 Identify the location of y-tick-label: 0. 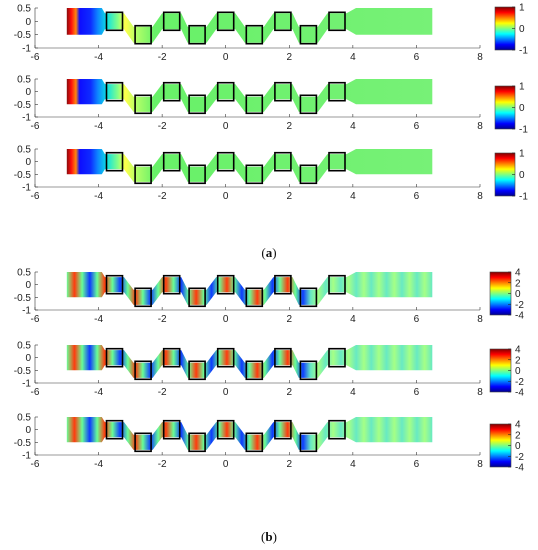
(28, 92).